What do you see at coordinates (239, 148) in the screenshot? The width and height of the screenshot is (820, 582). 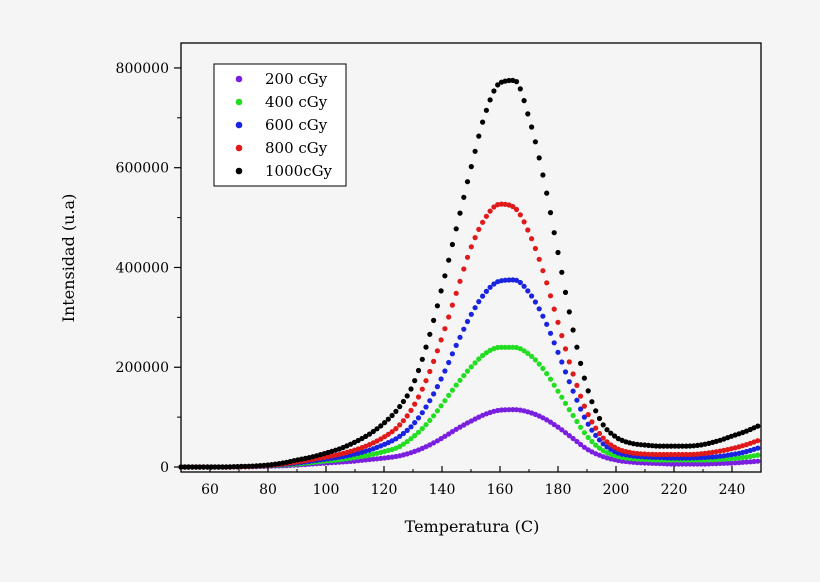 I see `legend-marker` at bounding box center [239, 148].